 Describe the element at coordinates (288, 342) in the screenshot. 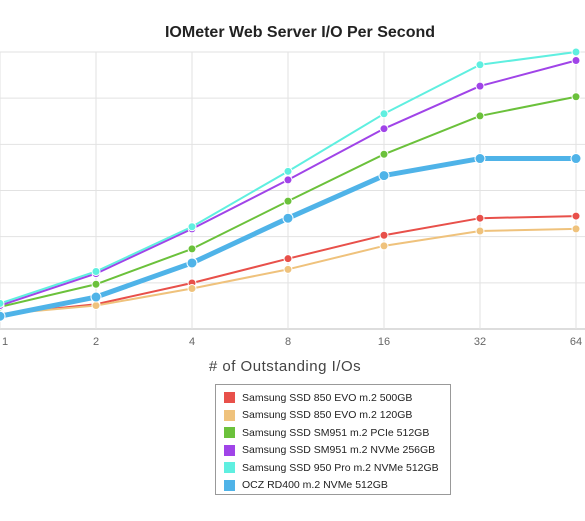

I see `x-tick-label: 8` at that location.